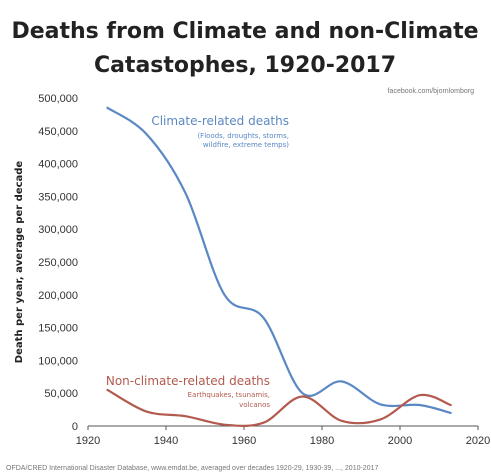  I want to click on climate-series-label: Climate-related deaths, so click(220, 121).